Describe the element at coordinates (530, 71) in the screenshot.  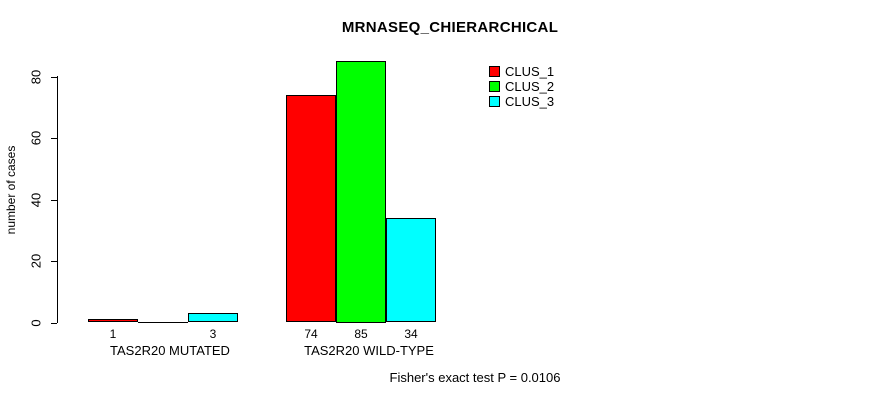
I see `legend-label: CLUS_1` at that location.